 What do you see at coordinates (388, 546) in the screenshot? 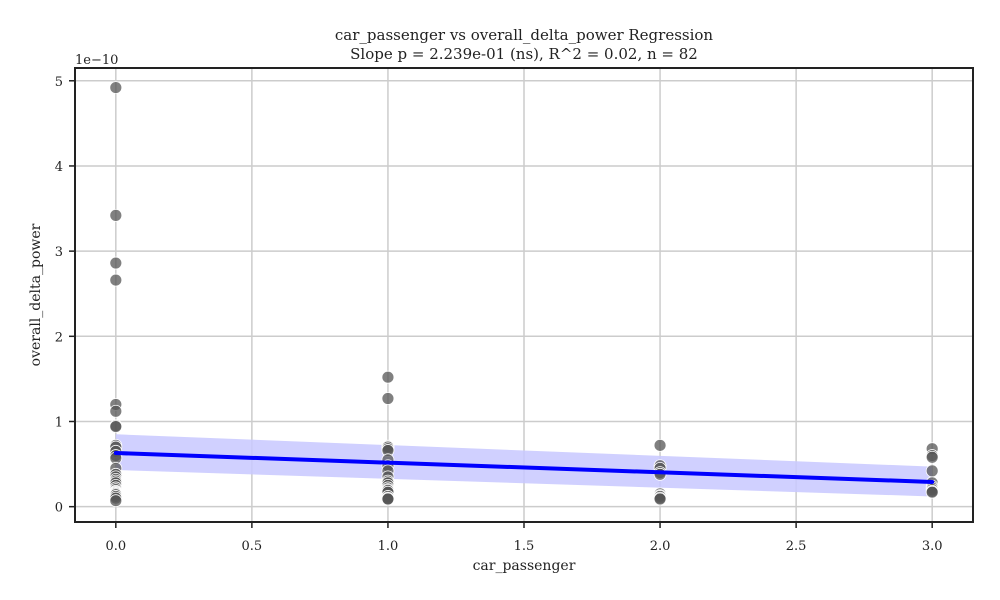
I see `x-tick-label: 1.0` at bounding box center [388, 546].